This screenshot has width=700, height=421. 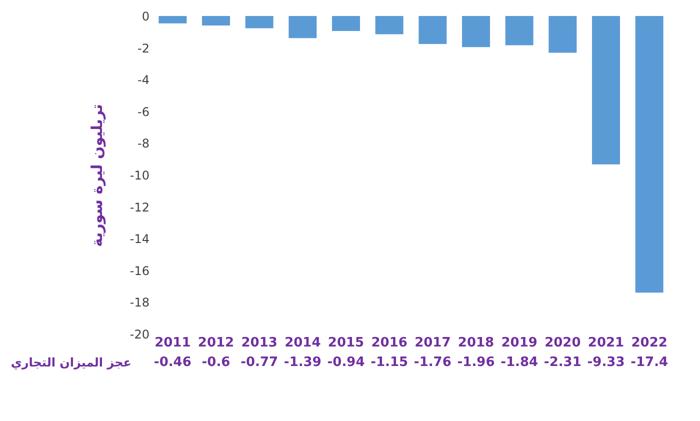 What do you see at coordinates (144, 111) in the screenshot?
I see `y-tick-label: -6` at bounding box center [144, 111].